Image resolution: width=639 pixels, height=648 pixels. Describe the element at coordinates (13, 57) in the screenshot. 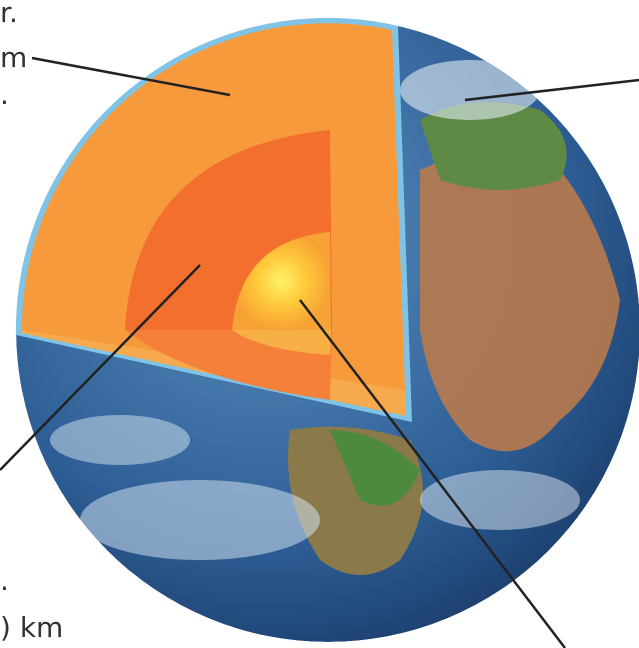

I see `label: m` at that location.